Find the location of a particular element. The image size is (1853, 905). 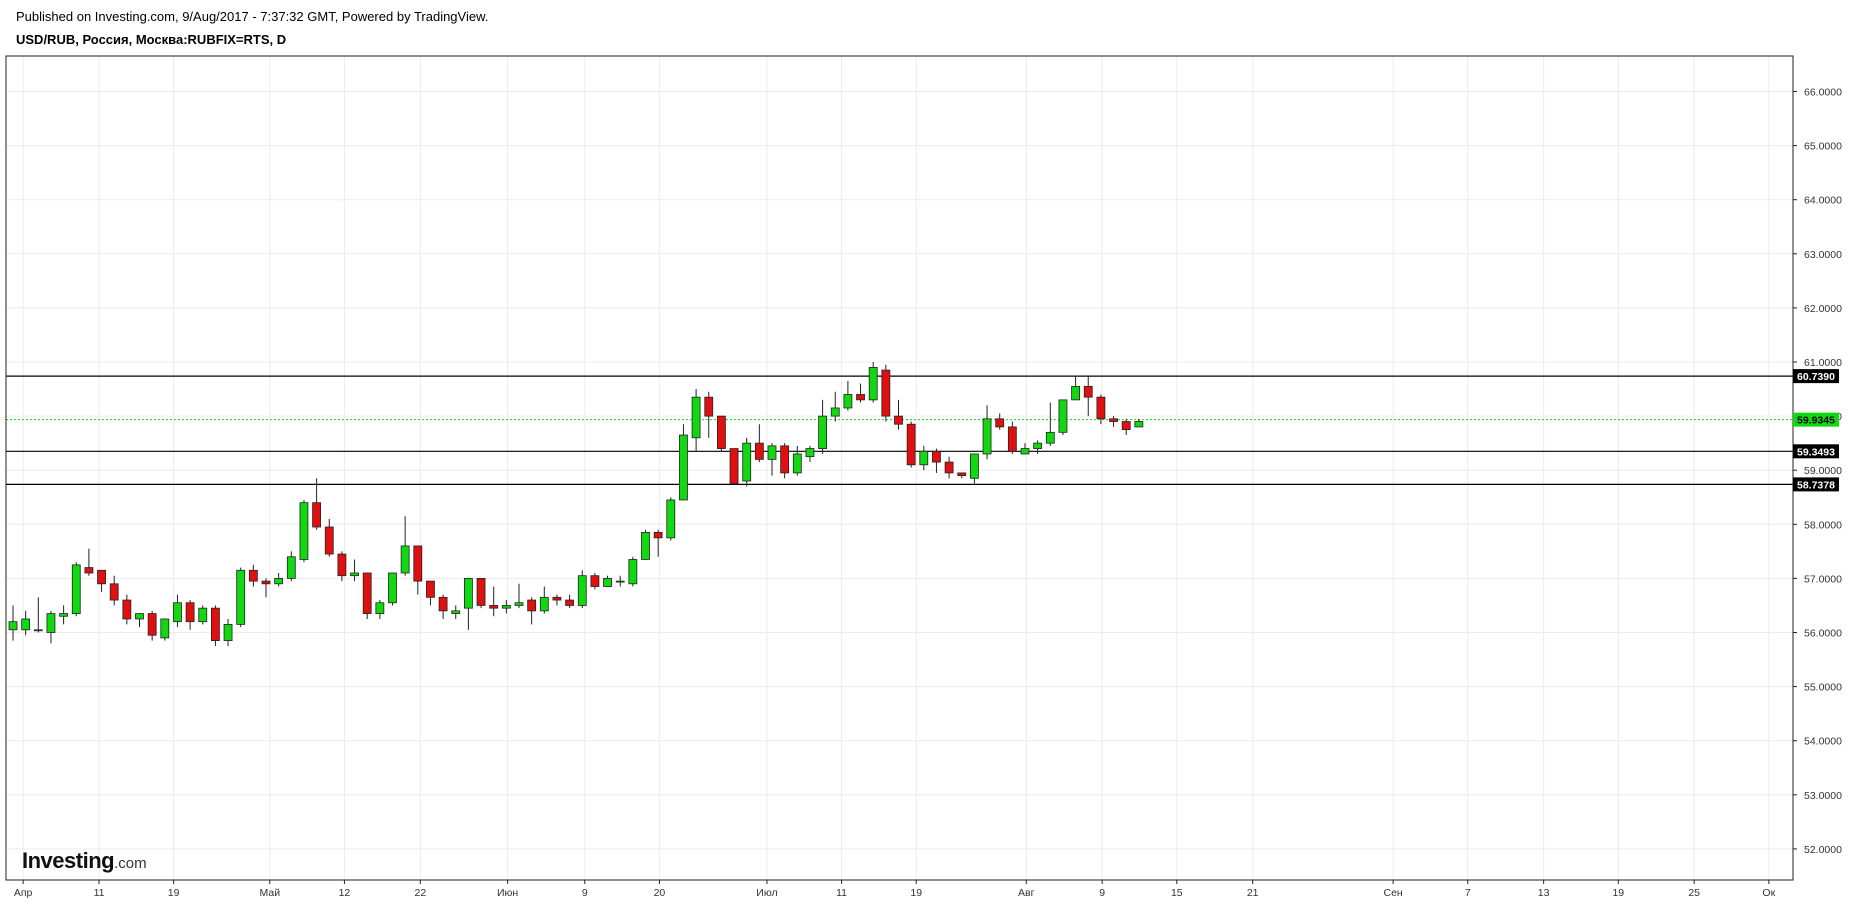

horizontal-levels is located at coordinates (899, 430).